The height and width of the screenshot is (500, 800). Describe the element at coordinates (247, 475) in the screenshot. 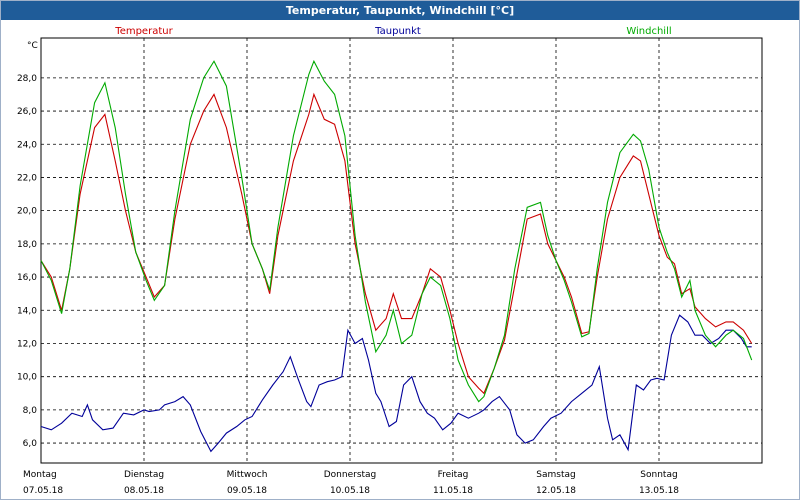

I see `x-tick-day-label: Mittwoch` at that location.